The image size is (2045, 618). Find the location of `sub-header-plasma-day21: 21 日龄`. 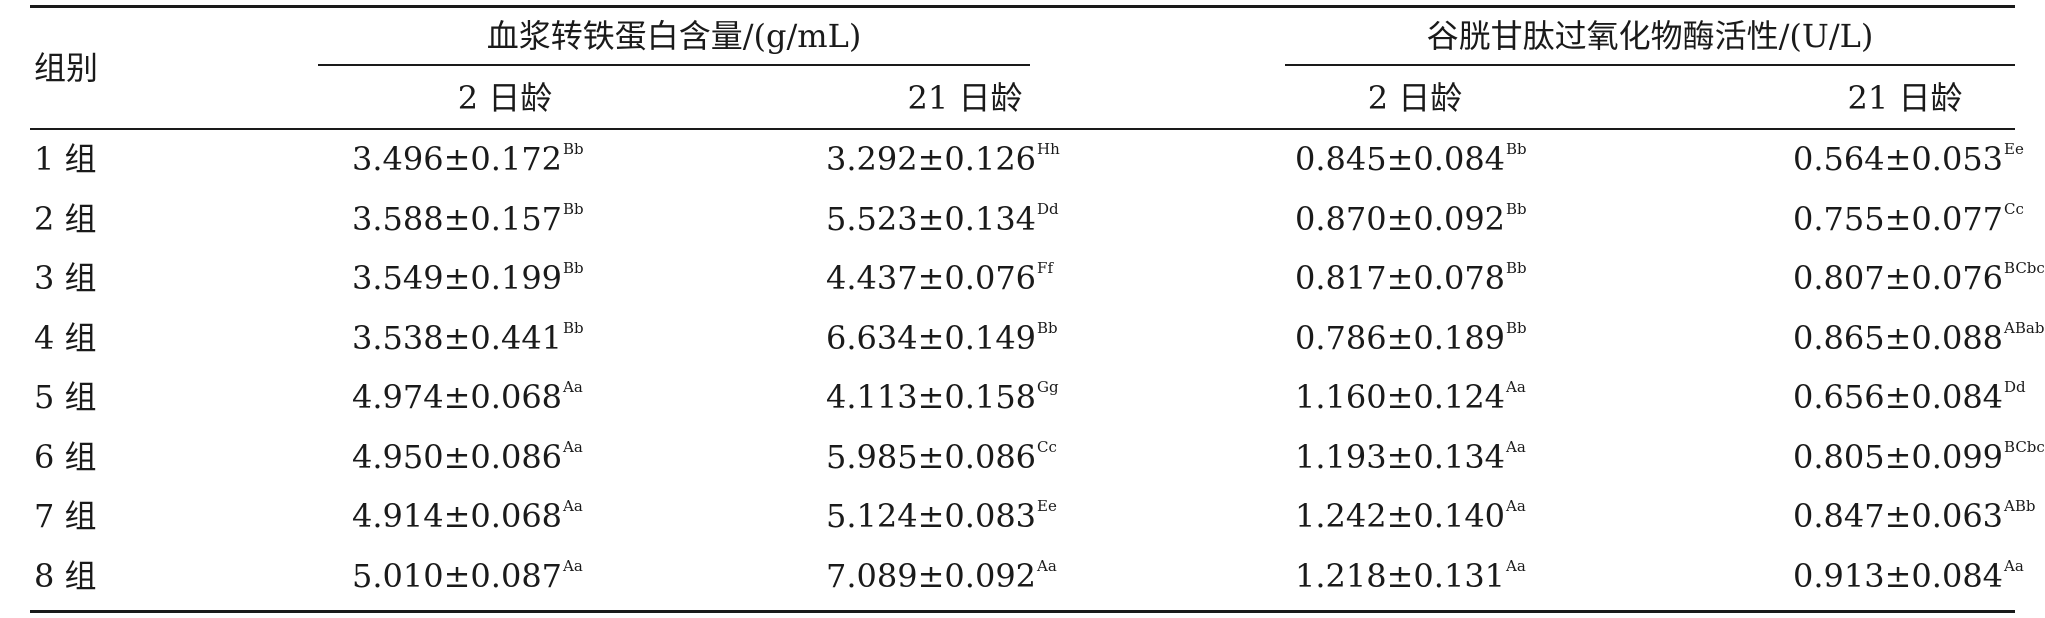

sub-header-plasma-day21: 21 日龄 is located at coordinates (965, 98).